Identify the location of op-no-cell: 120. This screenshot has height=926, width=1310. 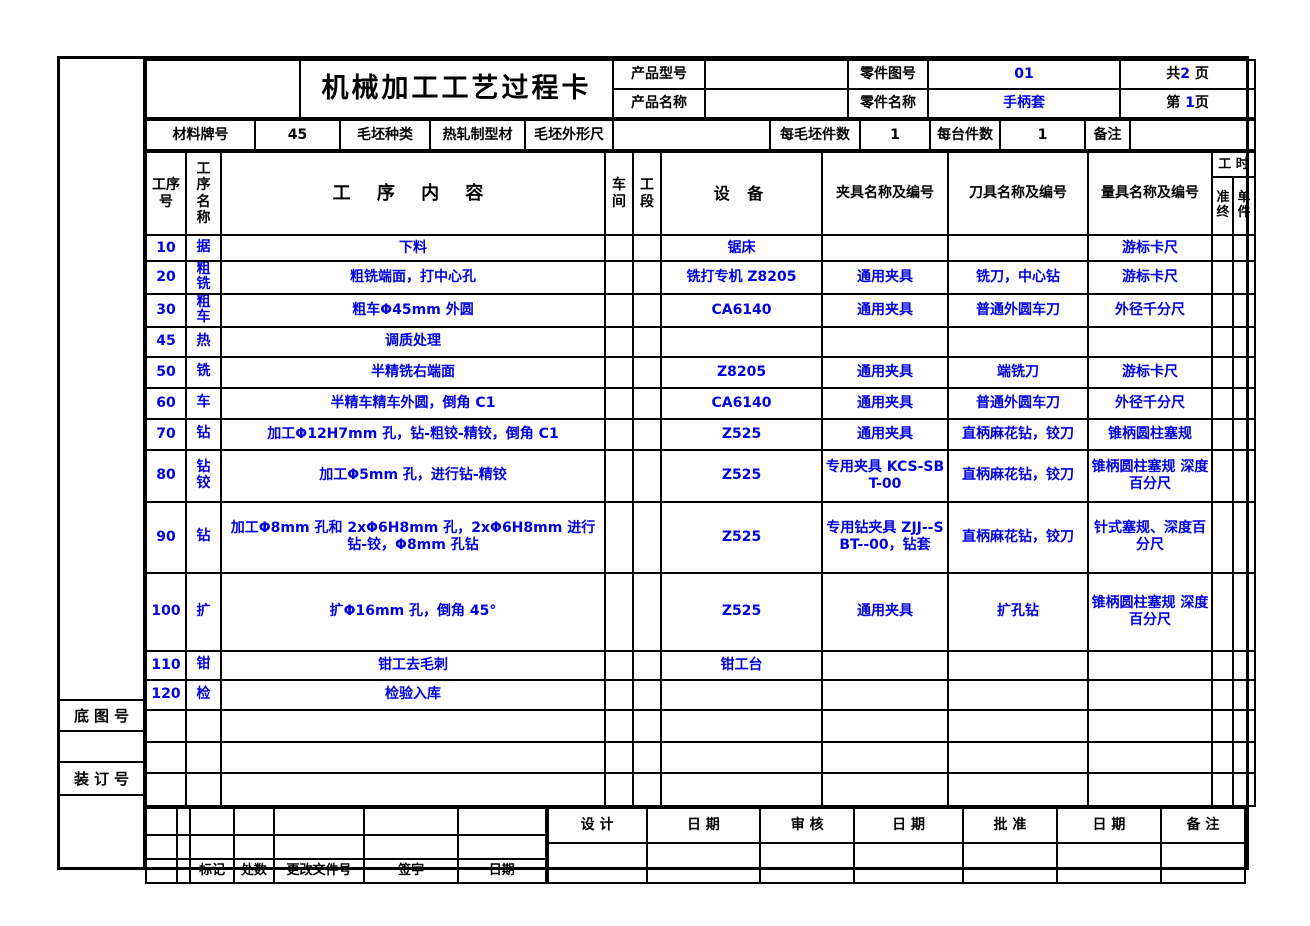
(166, 694).